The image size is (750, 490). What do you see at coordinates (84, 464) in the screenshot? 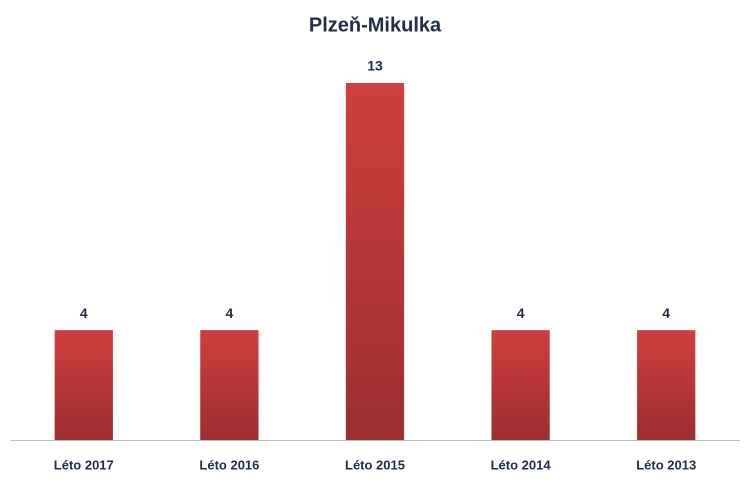
I see `x-tick-label: Léto 2017` at bounding box center [84, 464].